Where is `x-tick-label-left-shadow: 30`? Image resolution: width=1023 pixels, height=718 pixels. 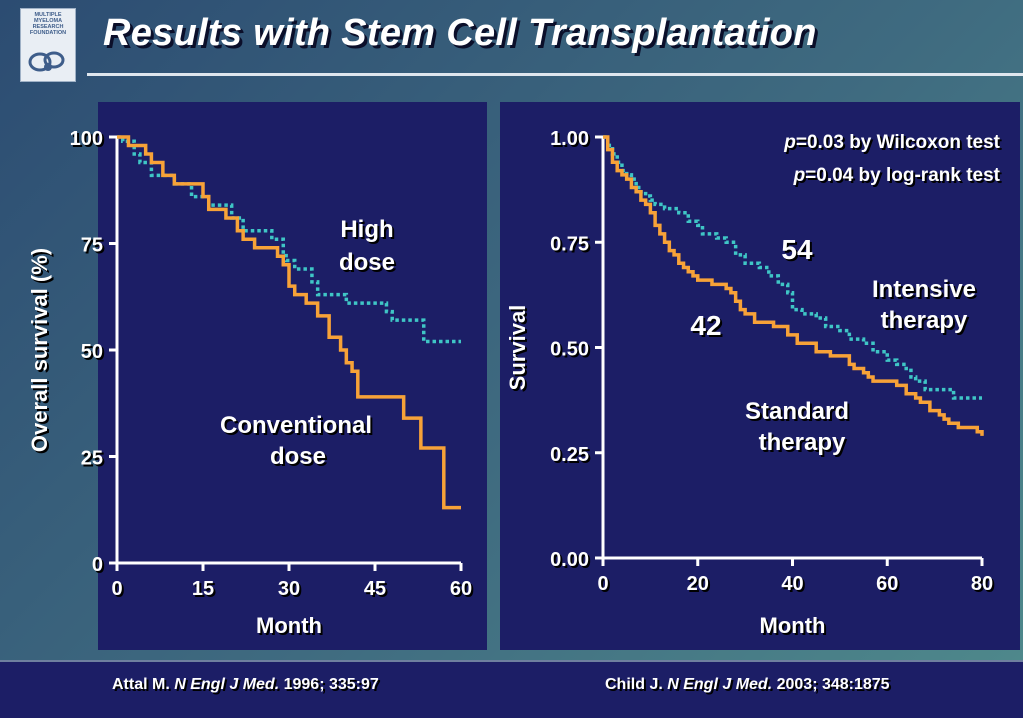
x-tick-label-left-shadow: 30 is located at coordinates (291, 591).